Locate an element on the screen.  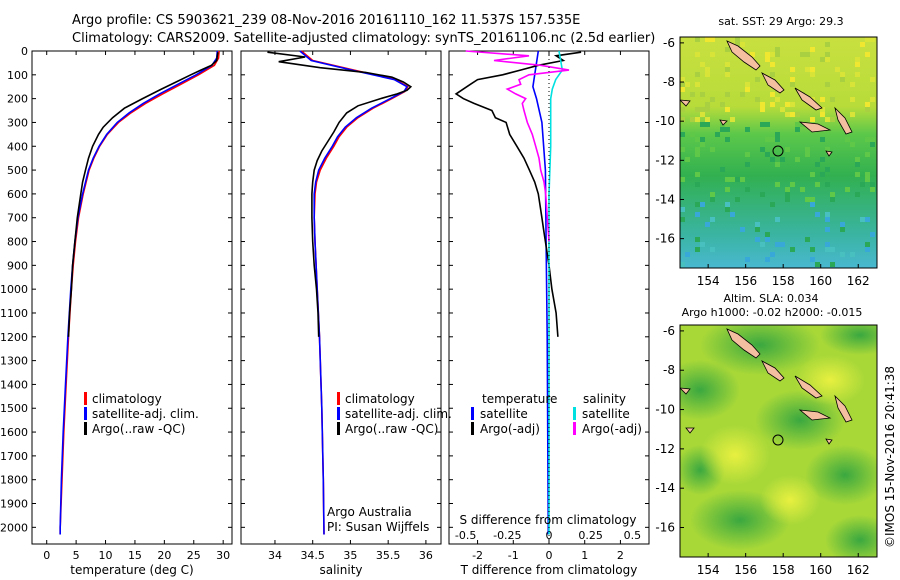
map-x-tick-label: 154 is located at coordinates (708, 281).